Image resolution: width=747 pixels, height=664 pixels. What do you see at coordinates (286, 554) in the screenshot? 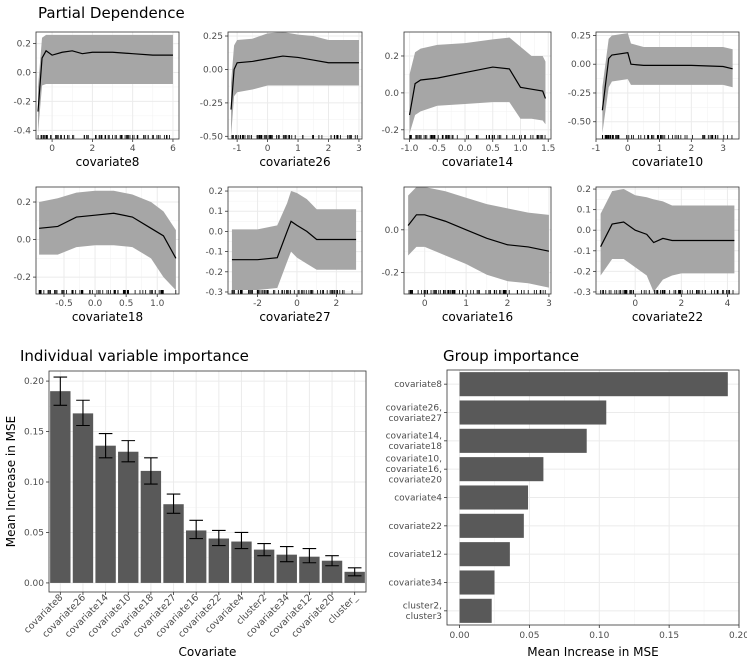
I see `error-bar-covariate34` at bounding box center [286, 554].